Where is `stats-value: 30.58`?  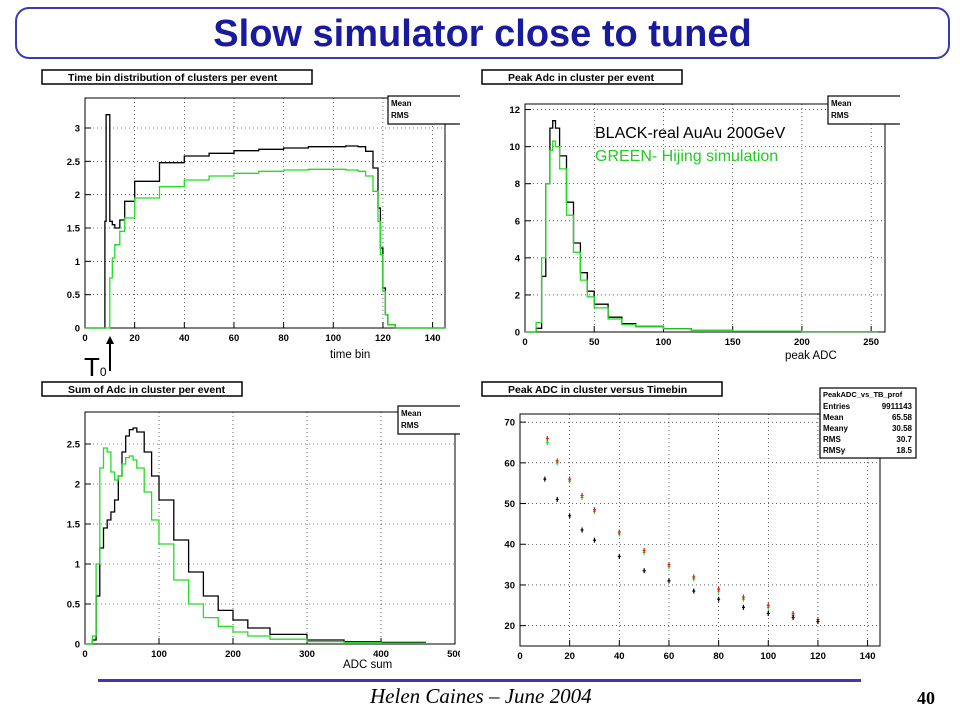
stats-value: 30.58 is located at coordinates (902, 428).